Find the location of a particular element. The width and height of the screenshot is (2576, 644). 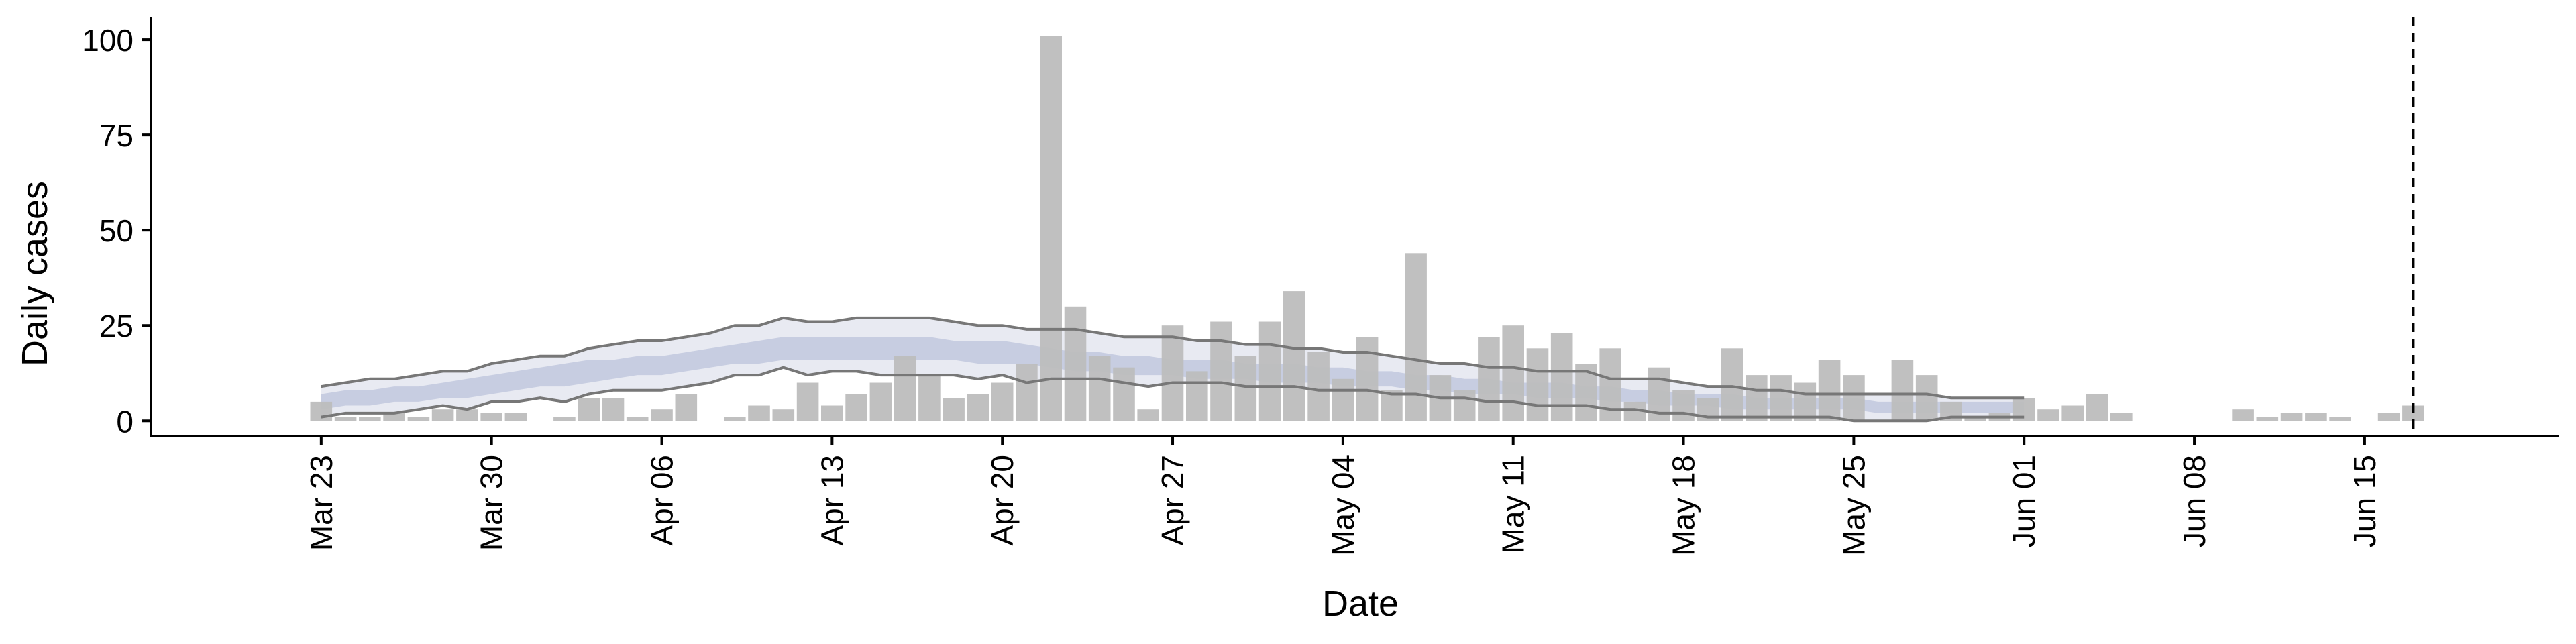

x-tick-label: Jun 08 is located at coordinates (2194, 501).